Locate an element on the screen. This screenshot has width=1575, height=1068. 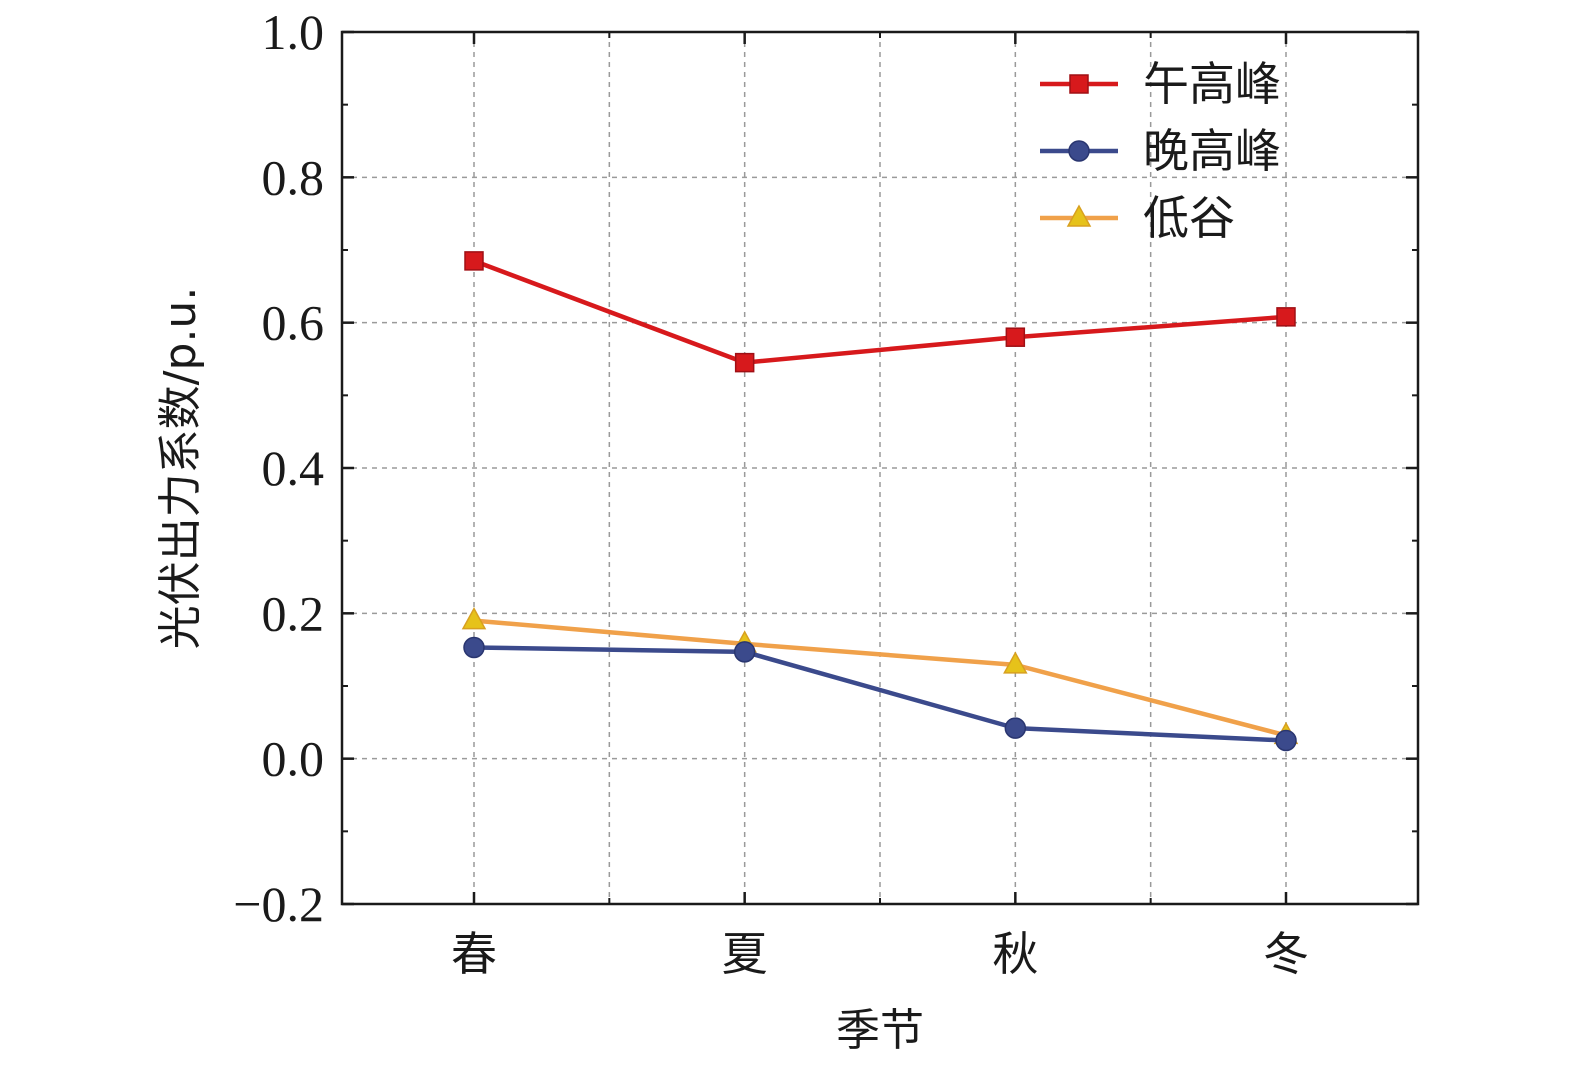
legend-item: 晚高峰 is located at coordinates (1160, 151).